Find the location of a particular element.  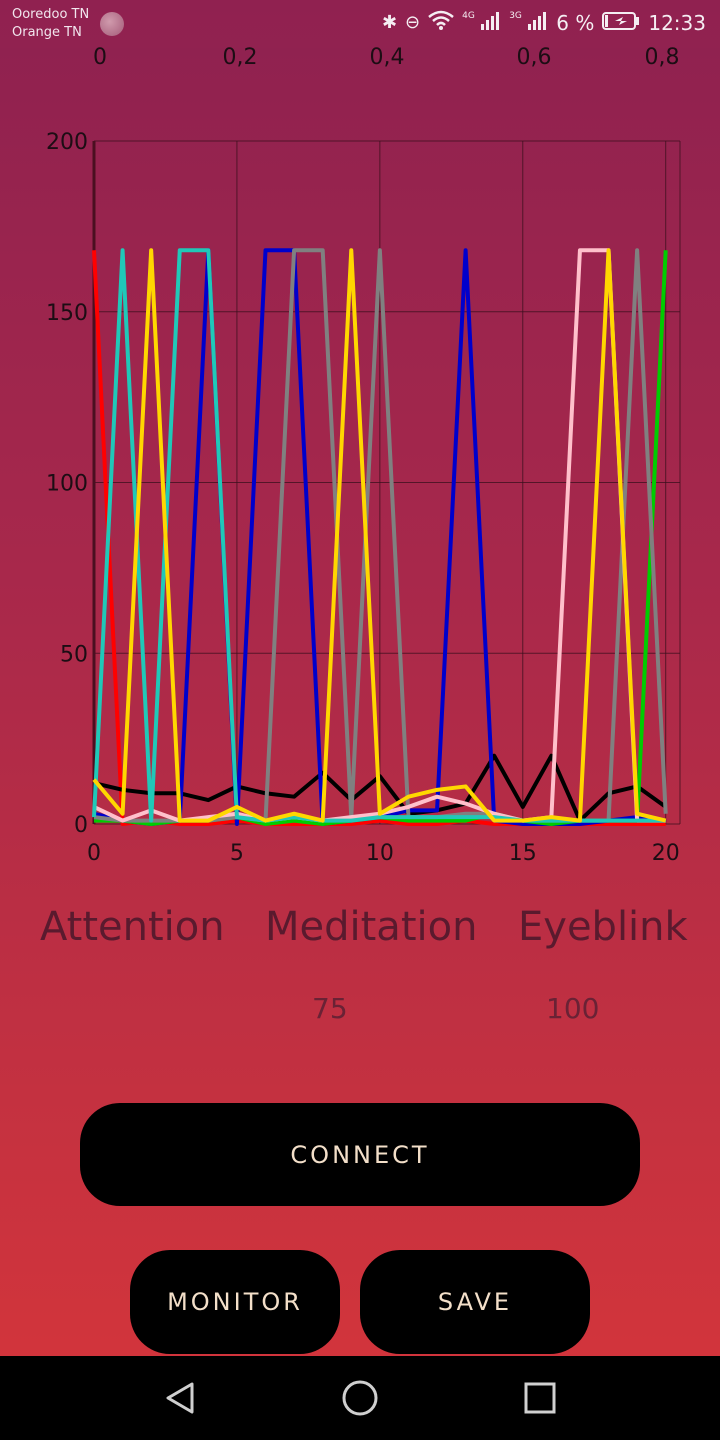

eyeblink-label: Eyeblink is located at coordinates (603, 927).